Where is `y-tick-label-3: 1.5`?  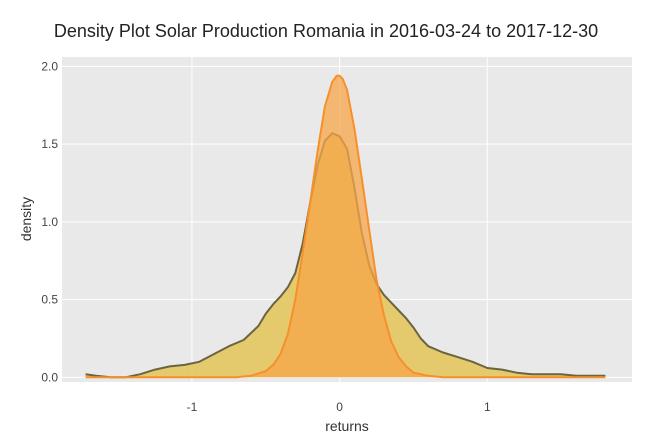 y-tick-label-3: 1.5 is located at coordinates (49, 144).